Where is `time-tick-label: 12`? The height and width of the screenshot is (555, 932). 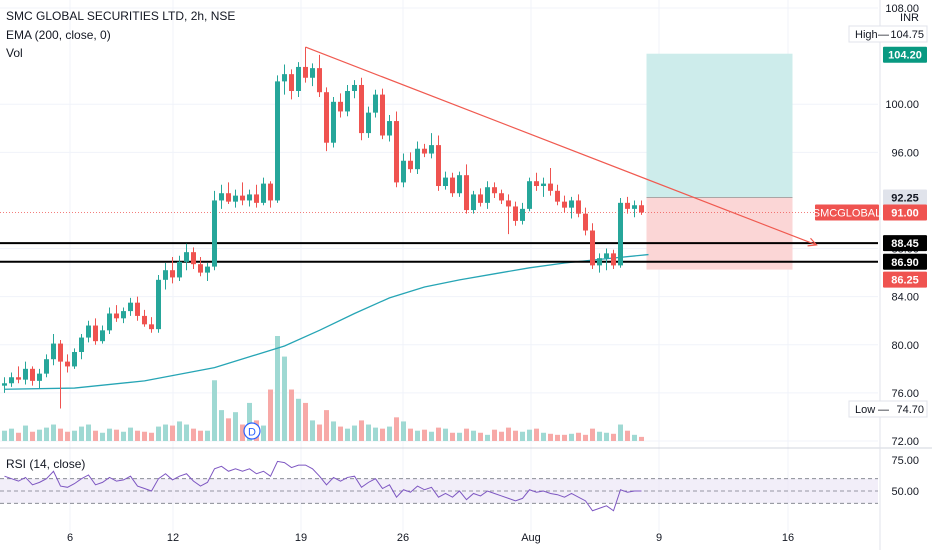
time-tick-label: 12 is located at coordinates (173, 538).